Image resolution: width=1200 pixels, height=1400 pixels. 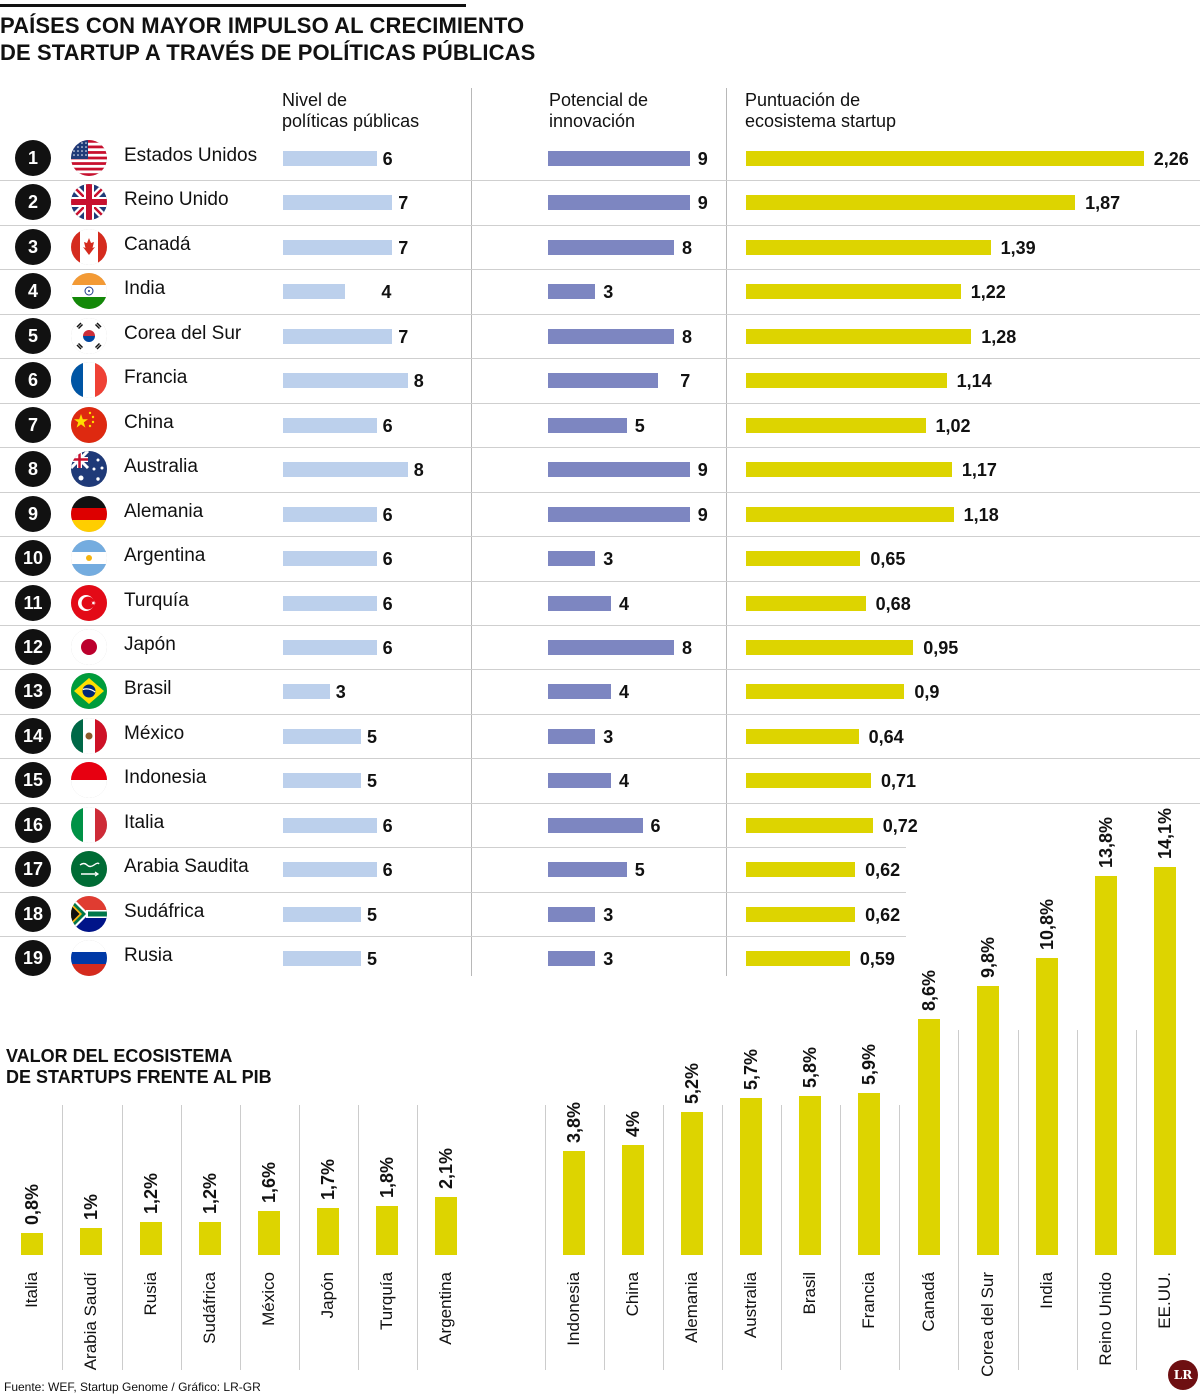 I want to click on australia-flag-icon, so click(x=89, y=469).